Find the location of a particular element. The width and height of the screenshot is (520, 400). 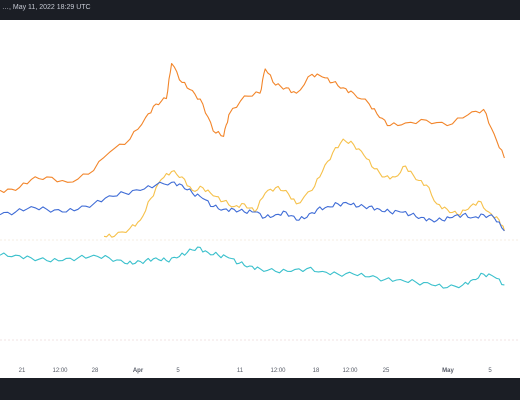

chart-header-title: …, May 11, 2022 18:29 UTC is located at coordinates (46, 7).